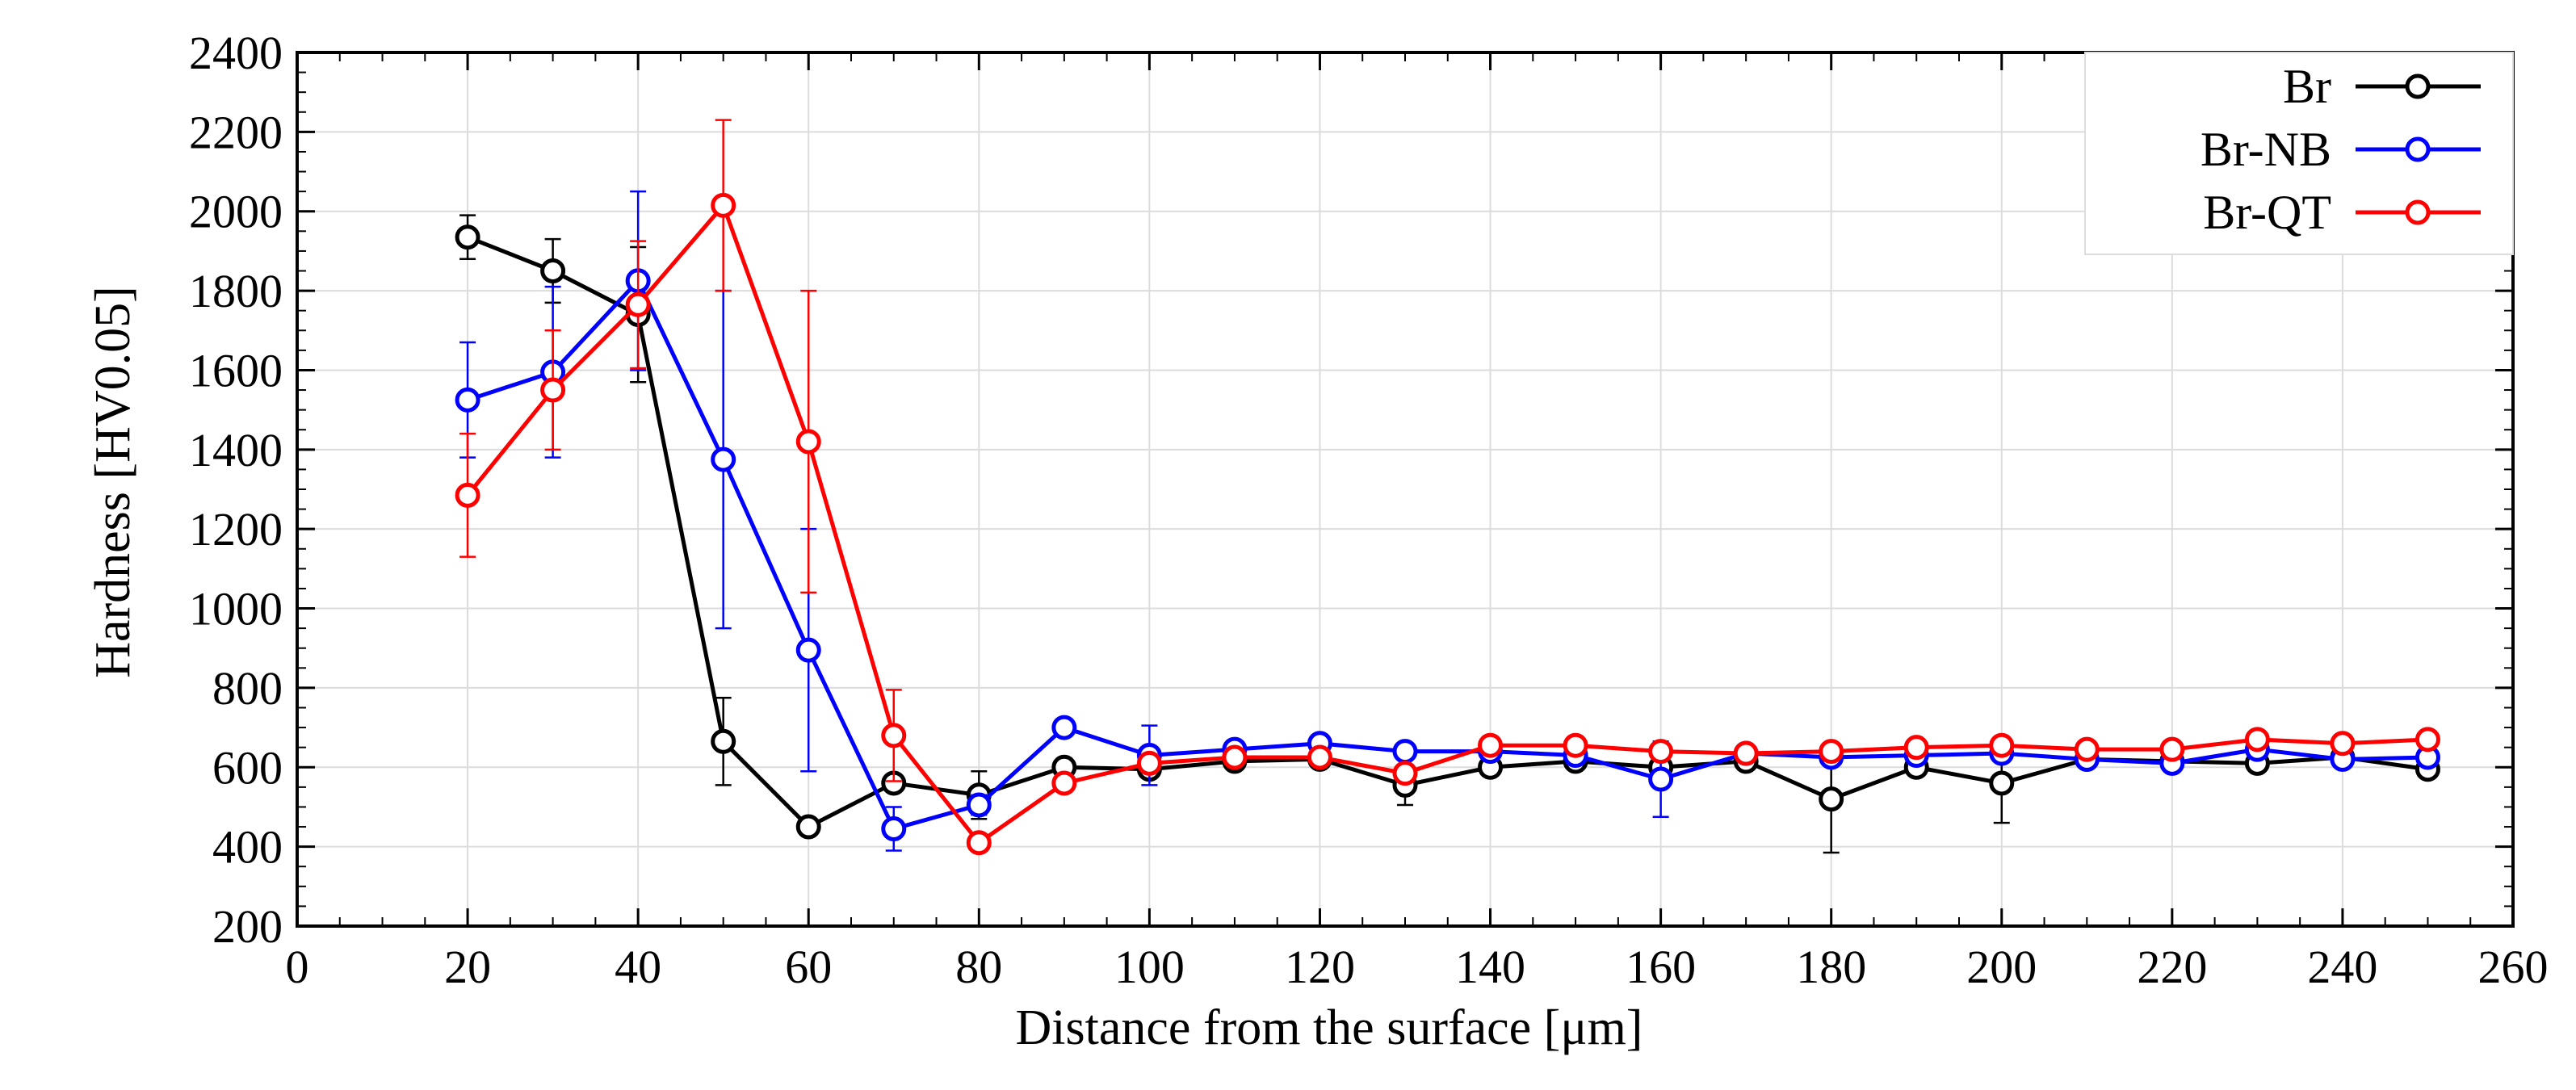  What do you see at coordinates (248, 927) in the screenshot?
I see `y-tick-label: 200` at bounding box center [248, 927].